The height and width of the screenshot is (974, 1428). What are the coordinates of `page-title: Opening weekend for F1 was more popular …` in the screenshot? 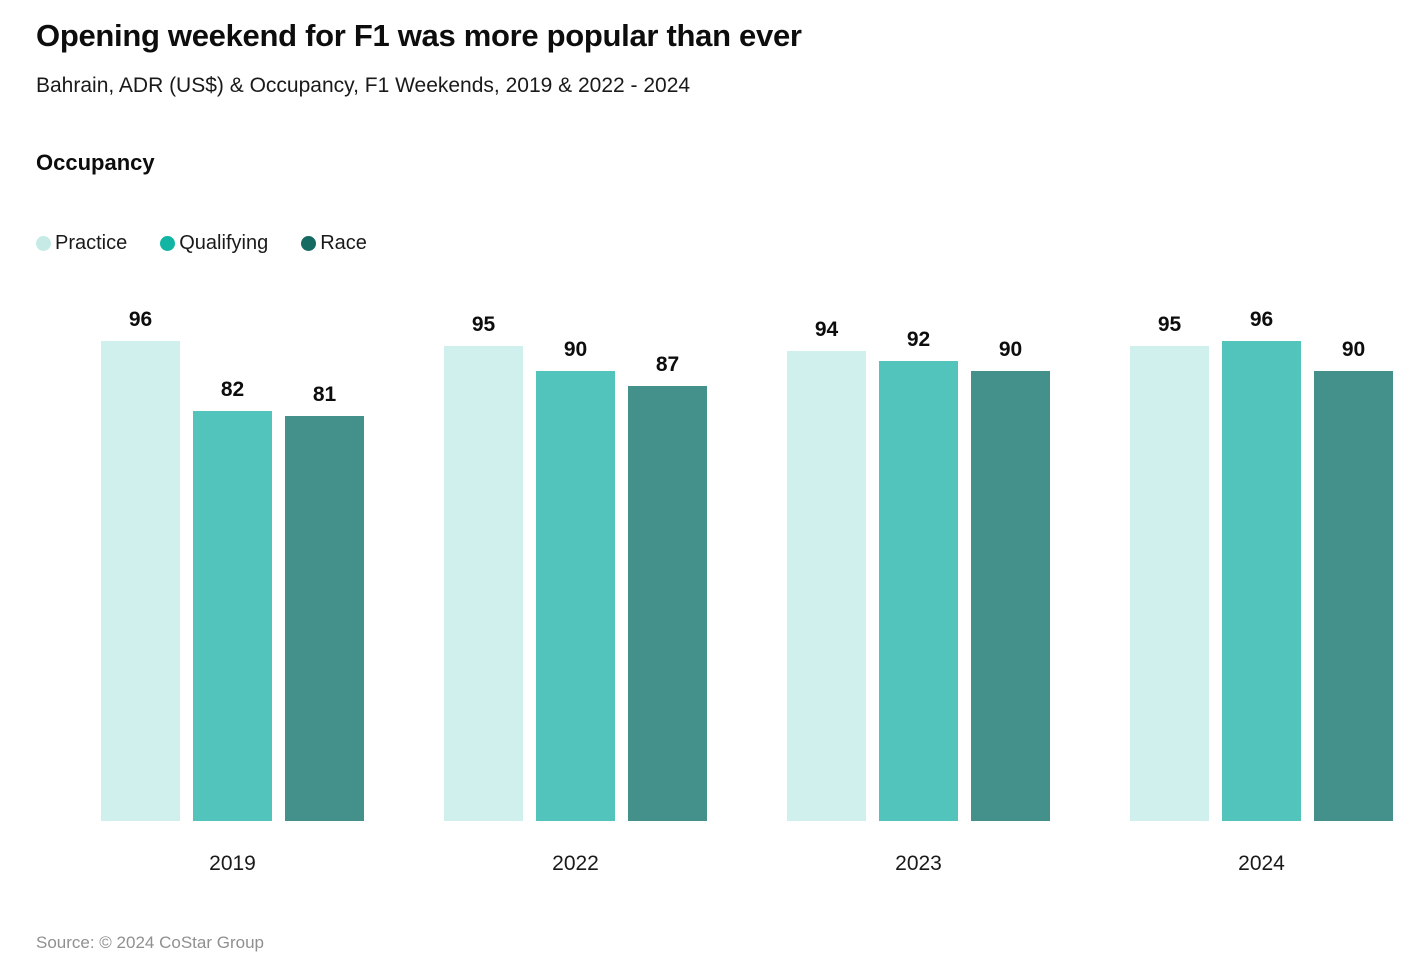 It's located at (419, 35).